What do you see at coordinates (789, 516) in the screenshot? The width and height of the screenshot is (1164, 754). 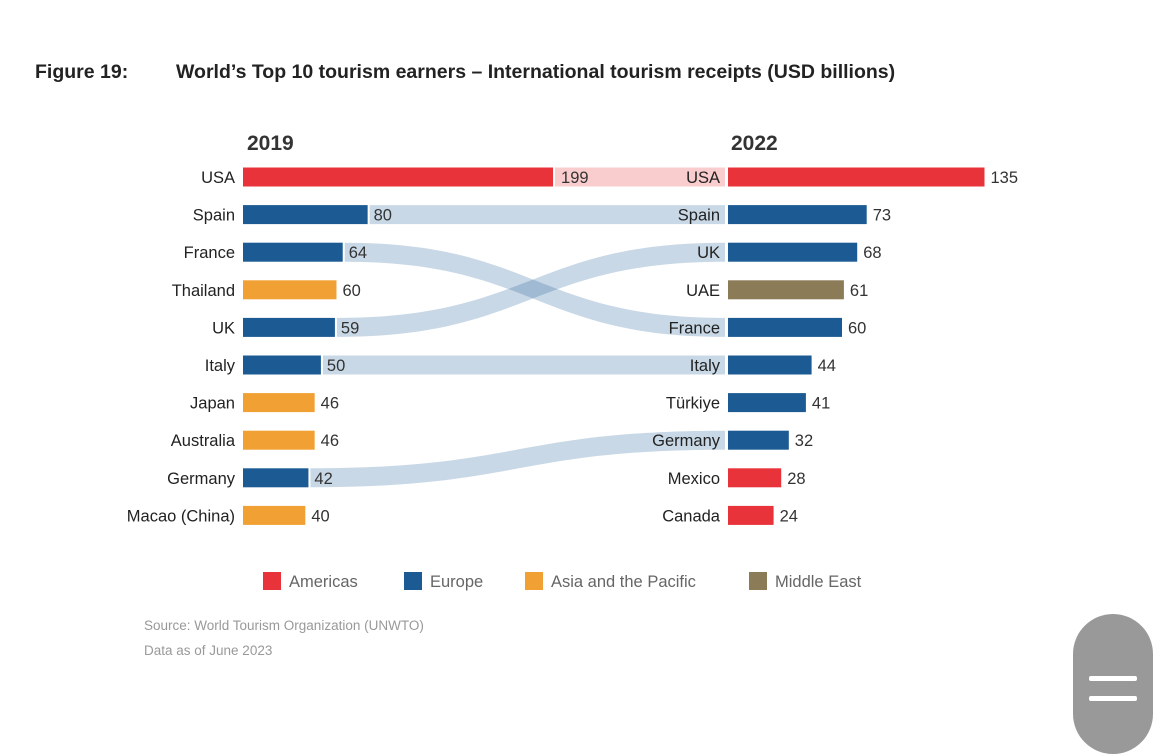 I see `value-label: 24` at bounding box center [789, 516].